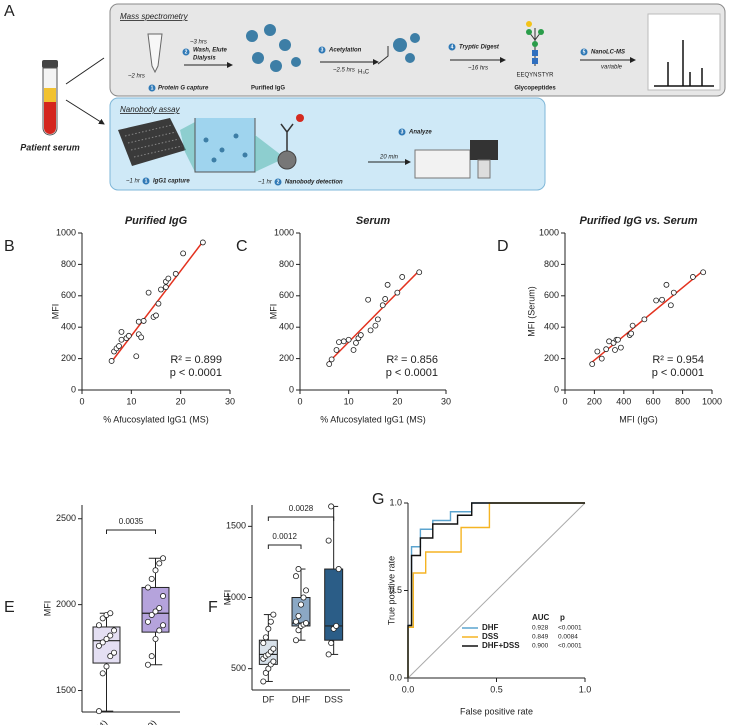 This screenshot has height=725, width=732. Describe the element at coordinates (623, 401) in the screenshot. I see `x-tick-label: 400` at that location.